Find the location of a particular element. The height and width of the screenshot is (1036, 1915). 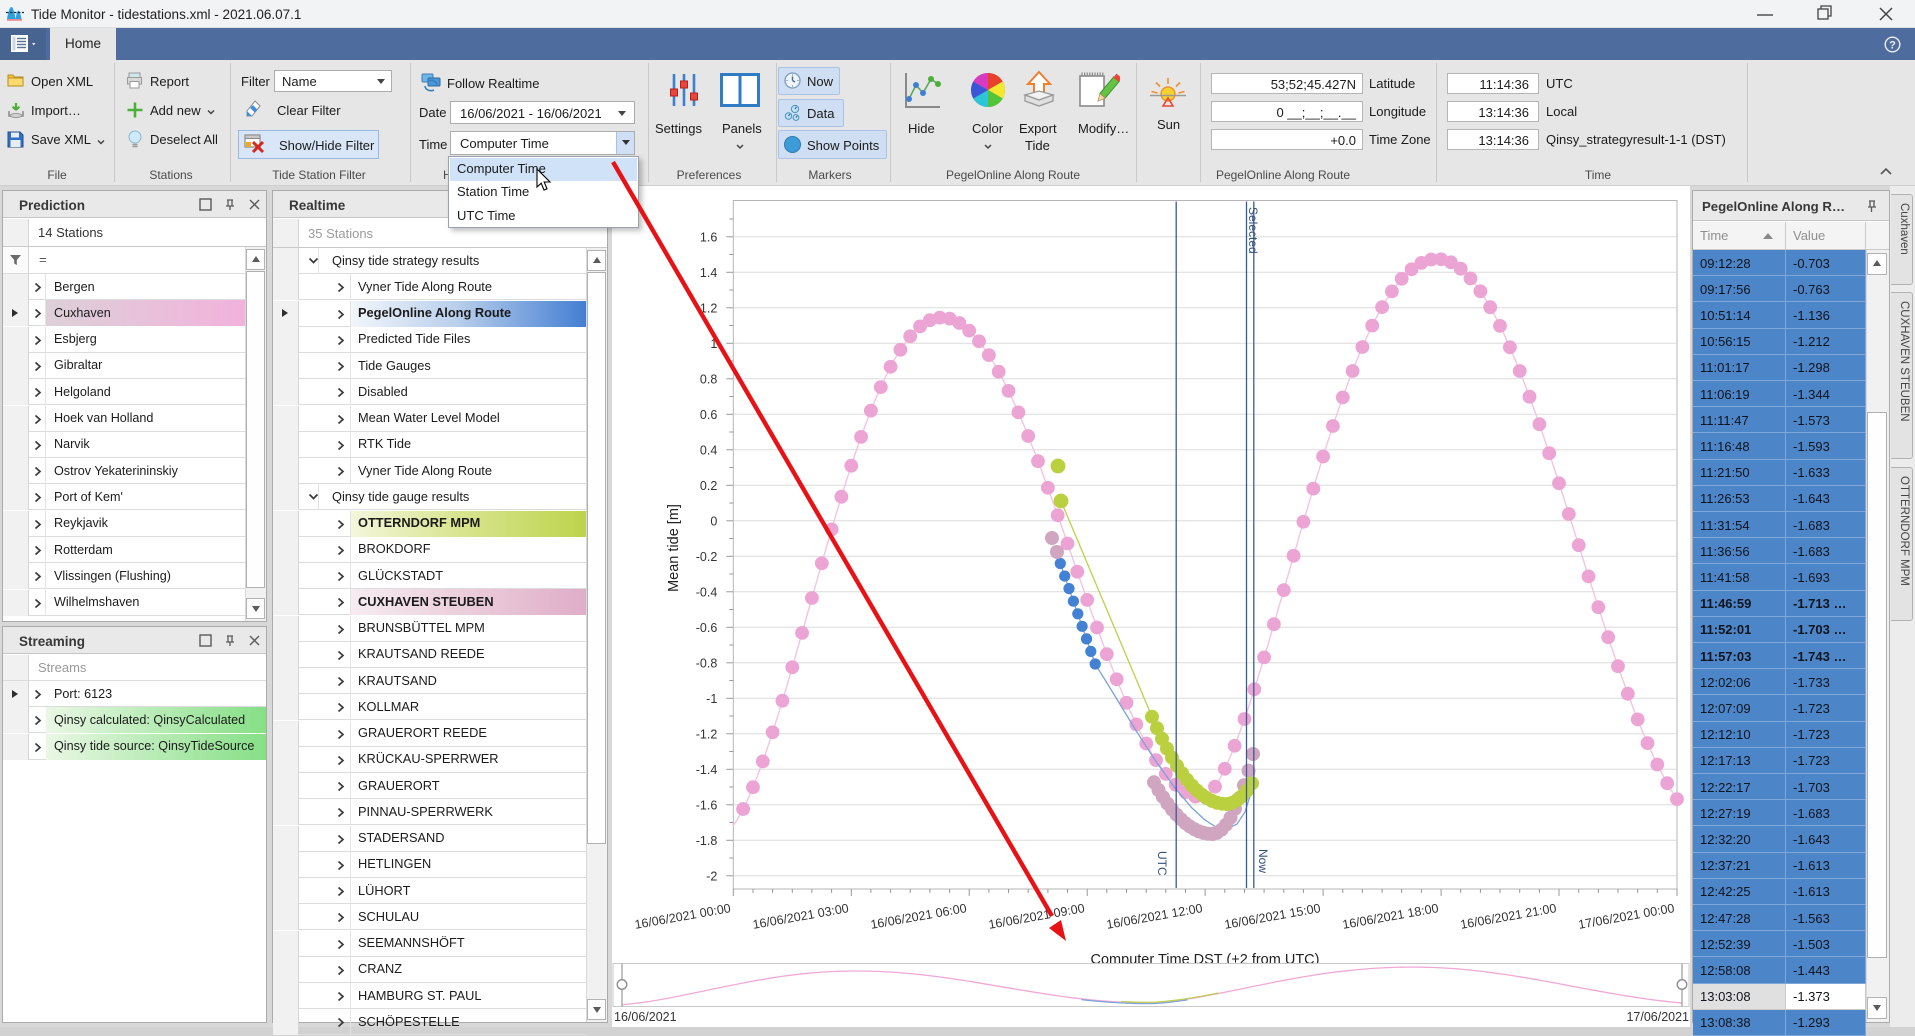

svg-text: 16/06/2021 21:00 is located at coordinates (1508, 916).